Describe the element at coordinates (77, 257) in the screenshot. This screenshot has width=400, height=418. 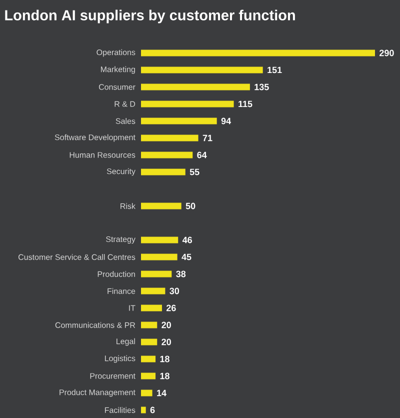
I see `y-tick-label: Customer Service & Call Centres` at that location.